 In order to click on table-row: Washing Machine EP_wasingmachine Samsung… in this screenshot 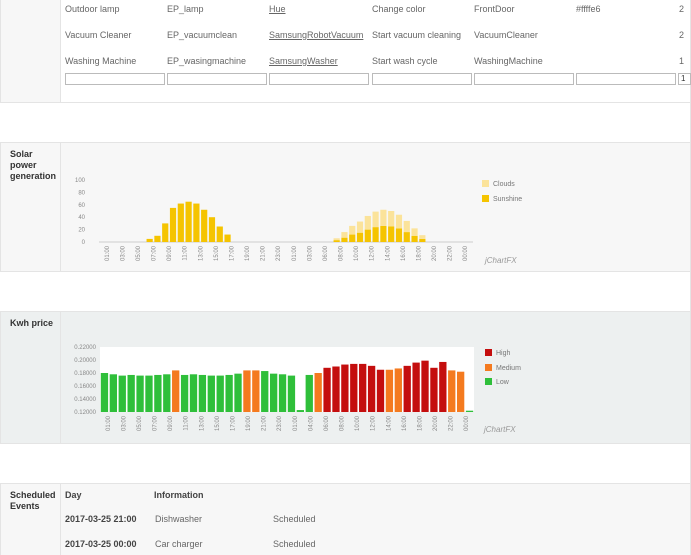, I will do `click(376, 65)`.